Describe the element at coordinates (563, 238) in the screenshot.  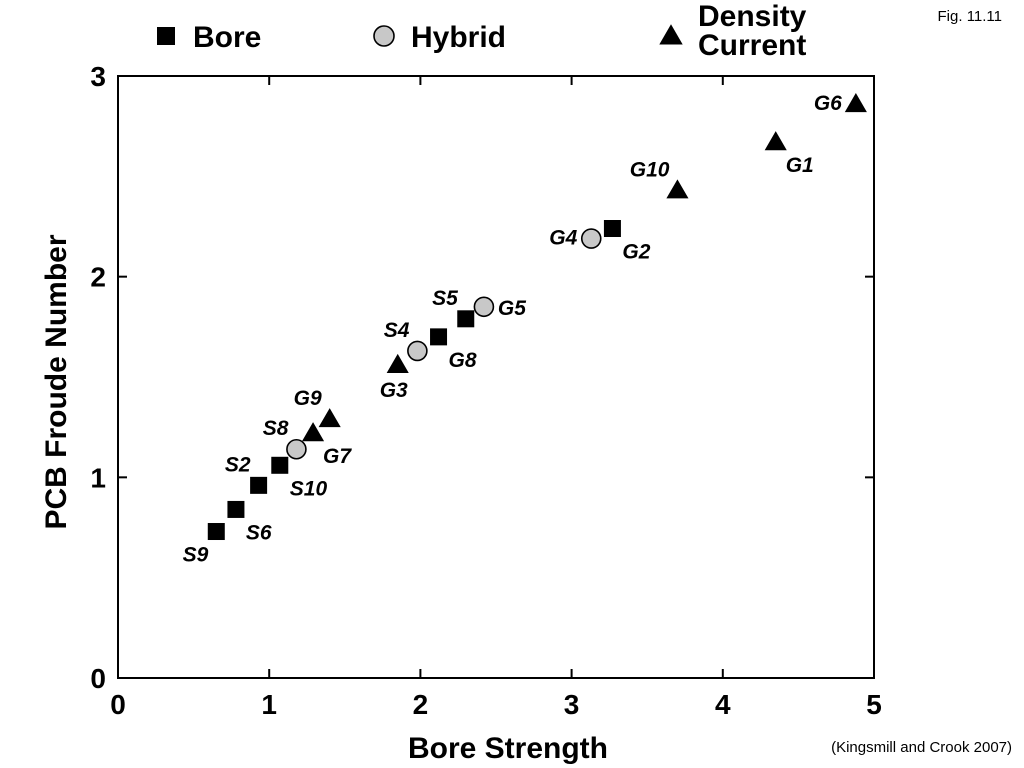
I see `point-label: G4` at that location.